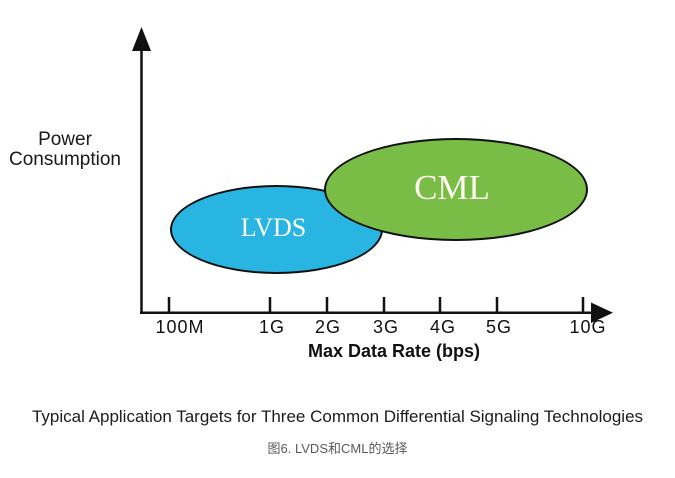 Image resolution: width=675 pixels, height=478 pixels. I want to click on x-tick-label-10g: 10G, so click(588, 327).